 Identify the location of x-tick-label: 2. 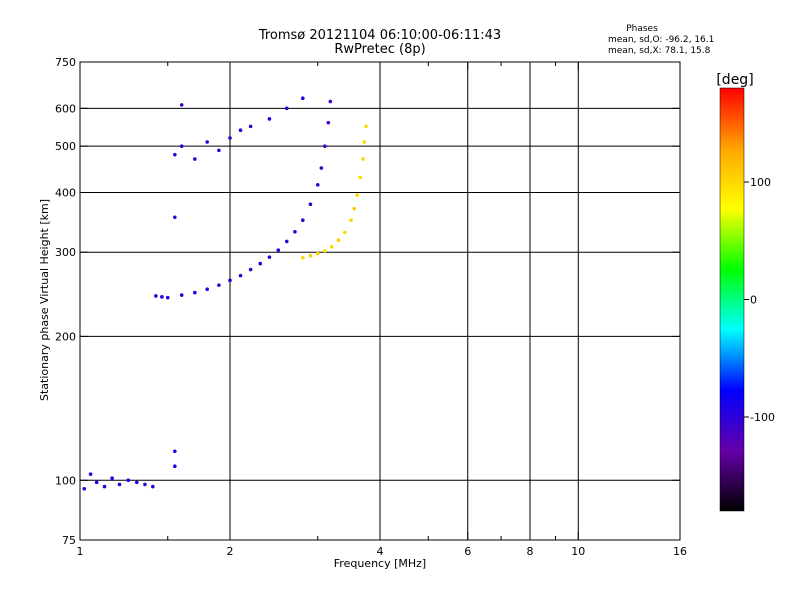
(230, 551).